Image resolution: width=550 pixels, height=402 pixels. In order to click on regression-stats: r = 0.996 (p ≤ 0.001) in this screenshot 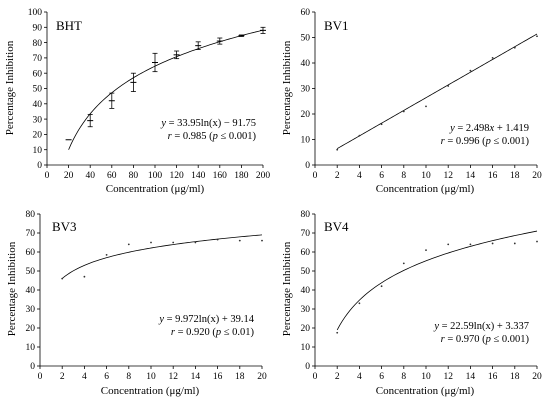, I will do `click(485, 141)`.